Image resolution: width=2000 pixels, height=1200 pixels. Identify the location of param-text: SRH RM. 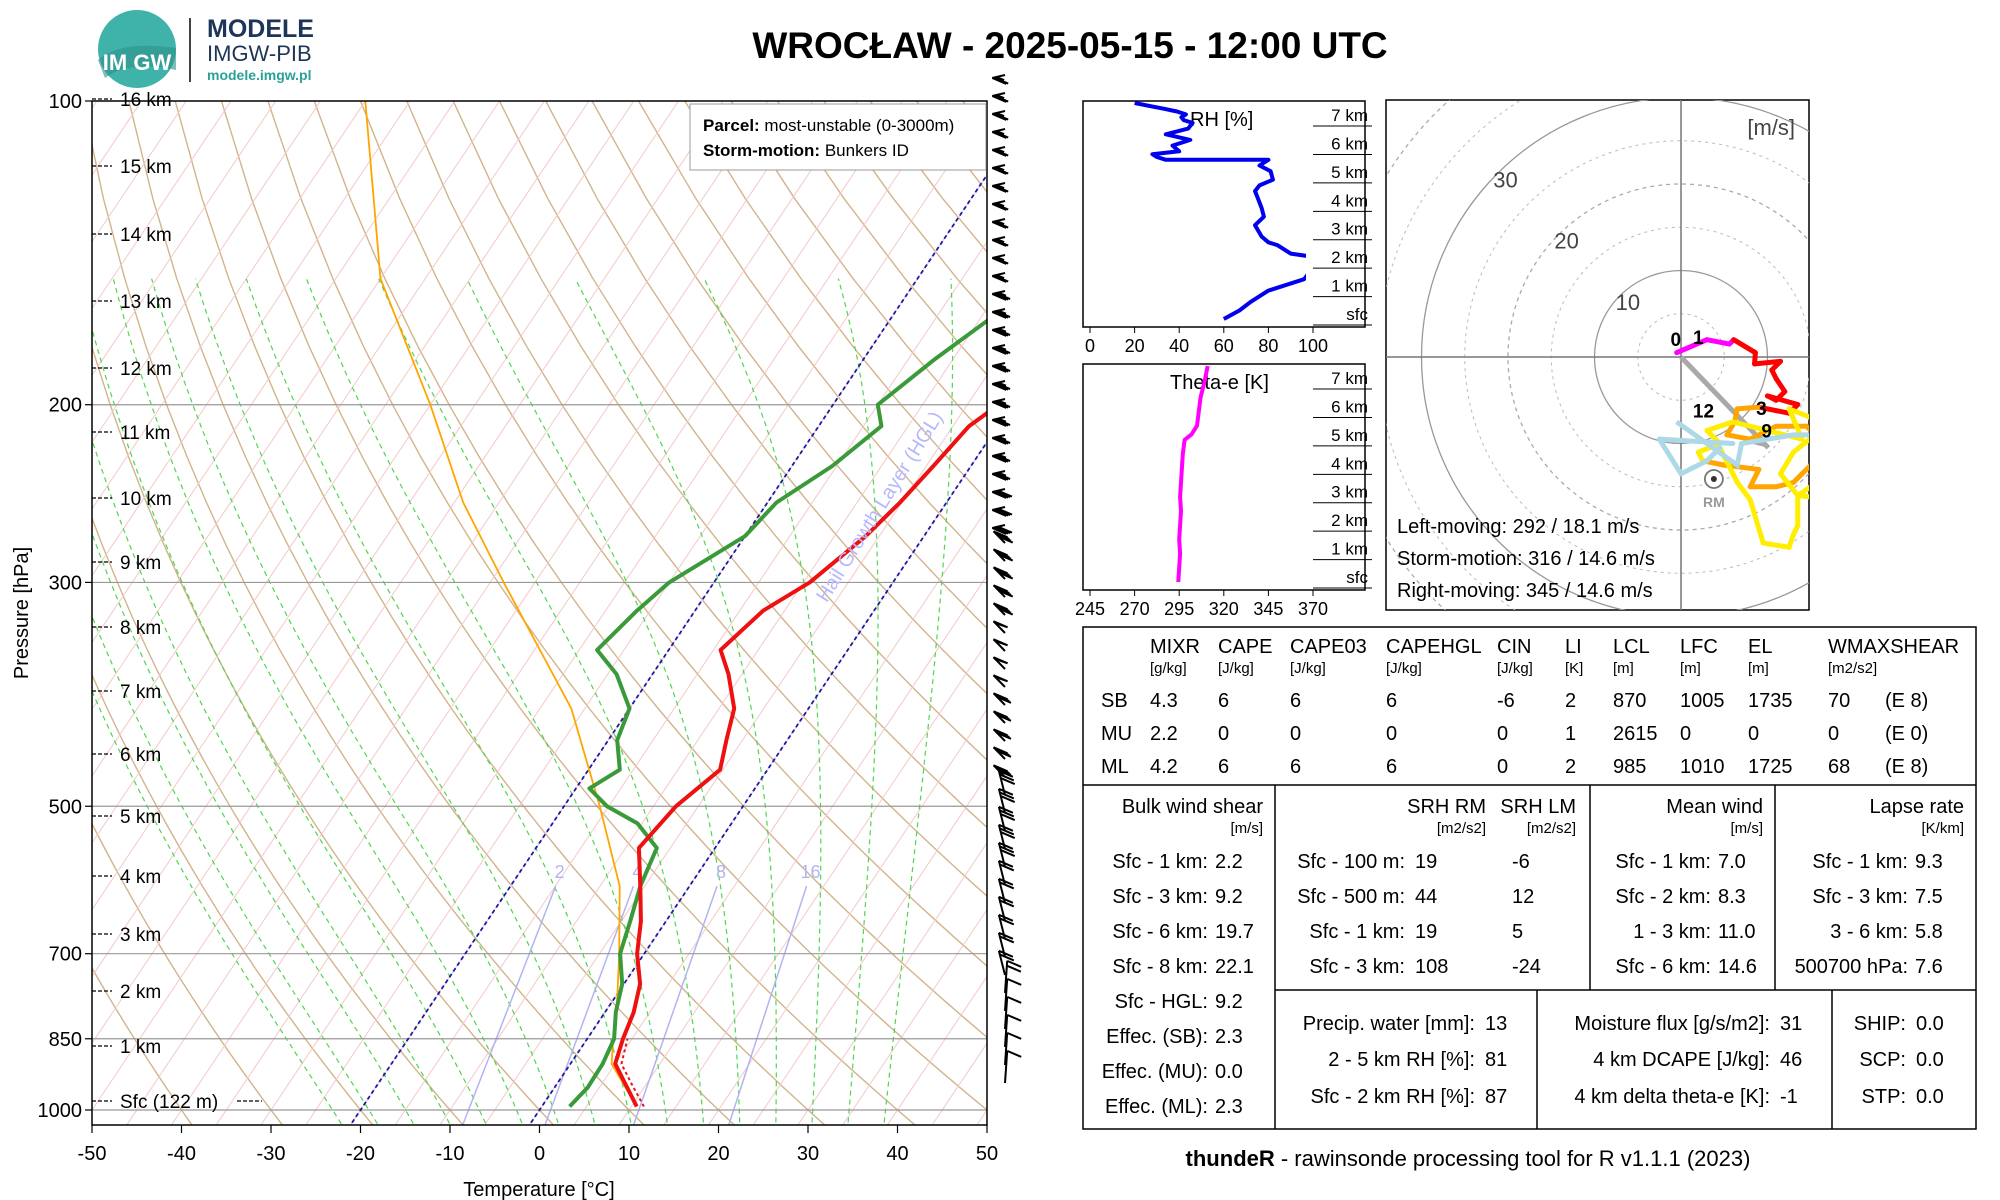
(1446, 807).